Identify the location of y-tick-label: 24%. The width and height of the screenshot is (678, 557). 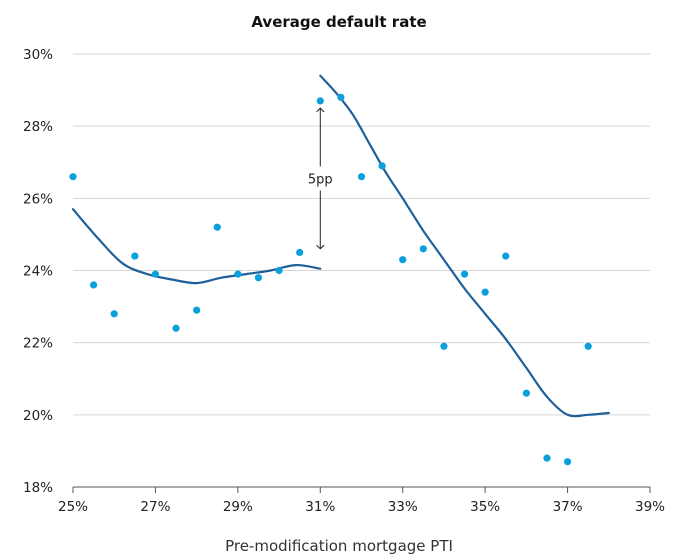
(38, 272).